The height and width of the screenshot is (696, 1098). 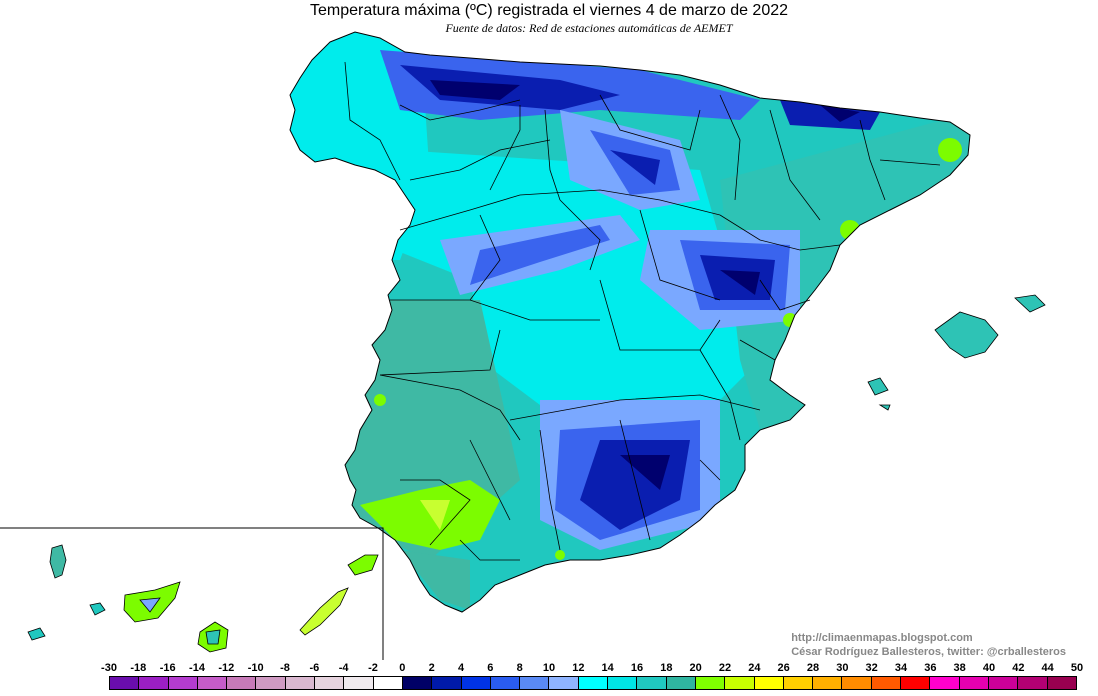 What do you see at coordinates (966, 335) in the screenshot?
I see `island-mallorca` at bounding box center [966, 335].